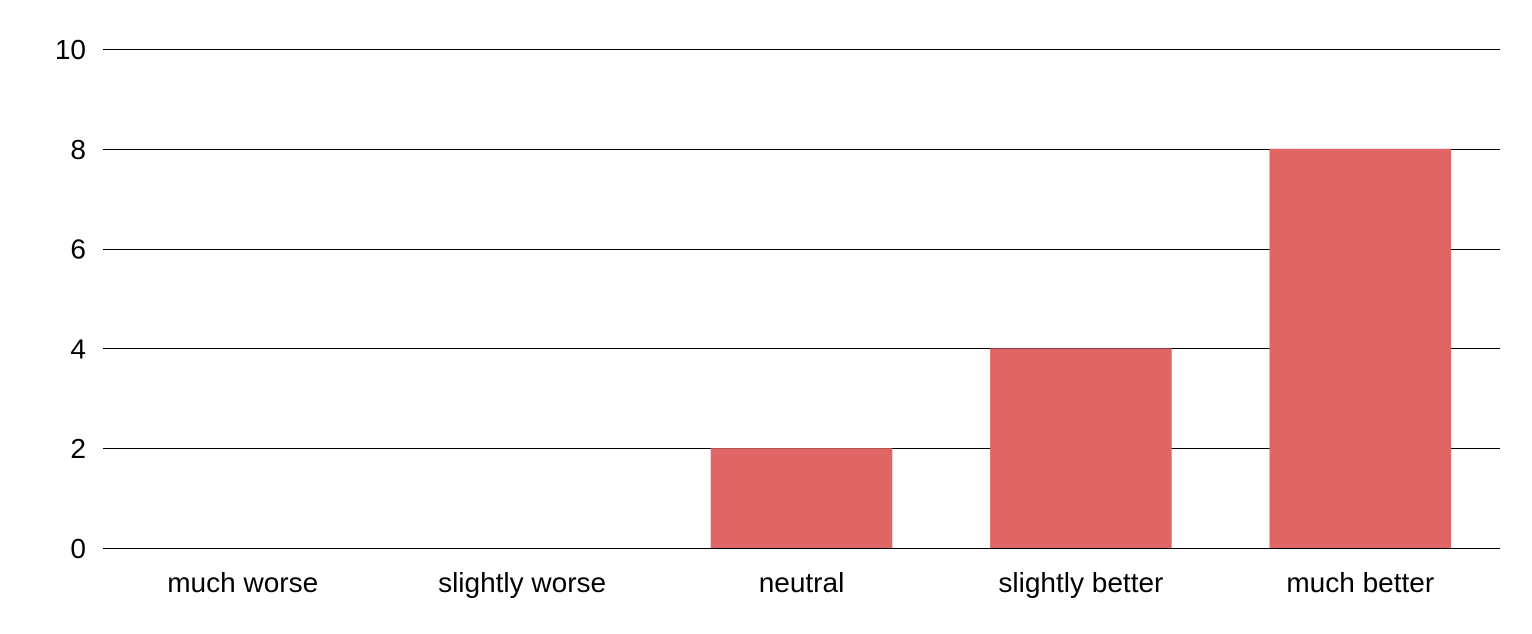 Image resolution: width=1532 pixels, height=634 pixels. What do you see at coordinates (1081, 448) in the screenshot?
I see `bar-slightly-better` at bounding box center [1081, 448].